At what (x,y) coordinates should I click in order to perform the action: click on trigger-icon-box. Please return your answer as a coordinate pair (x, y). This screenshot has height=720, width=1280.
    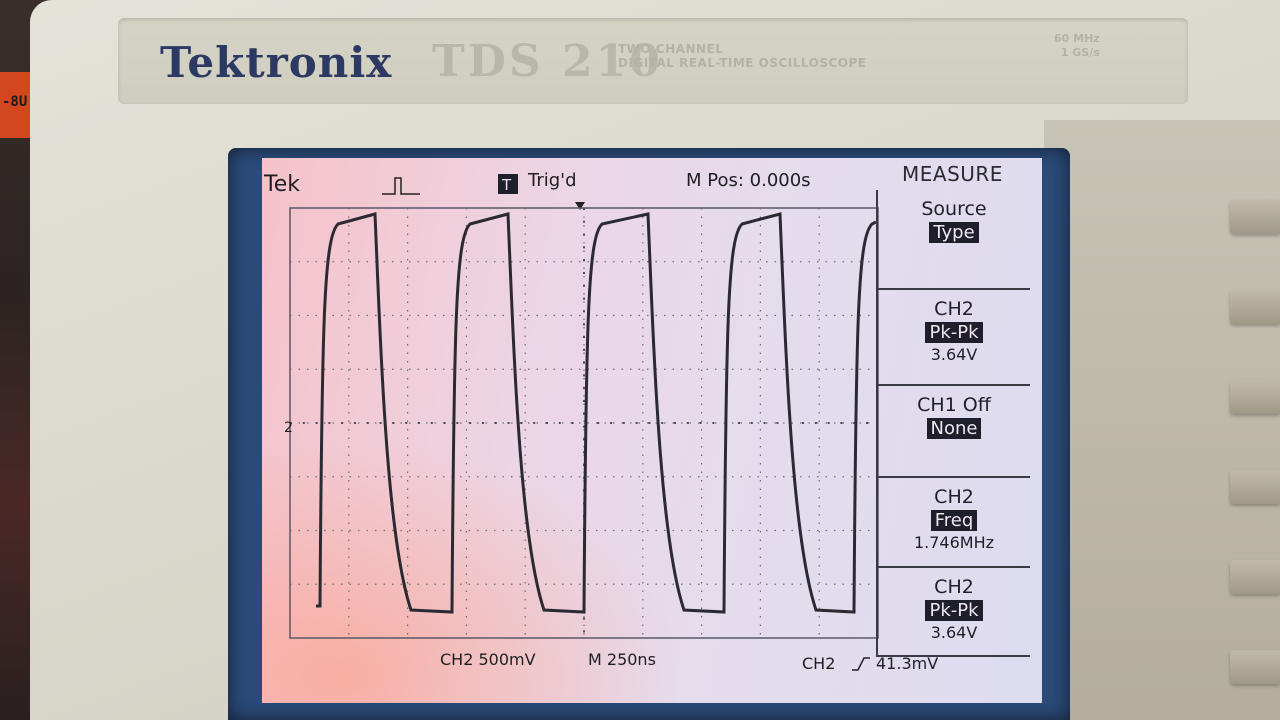
    Looking at the image, I should click on (508, 184).